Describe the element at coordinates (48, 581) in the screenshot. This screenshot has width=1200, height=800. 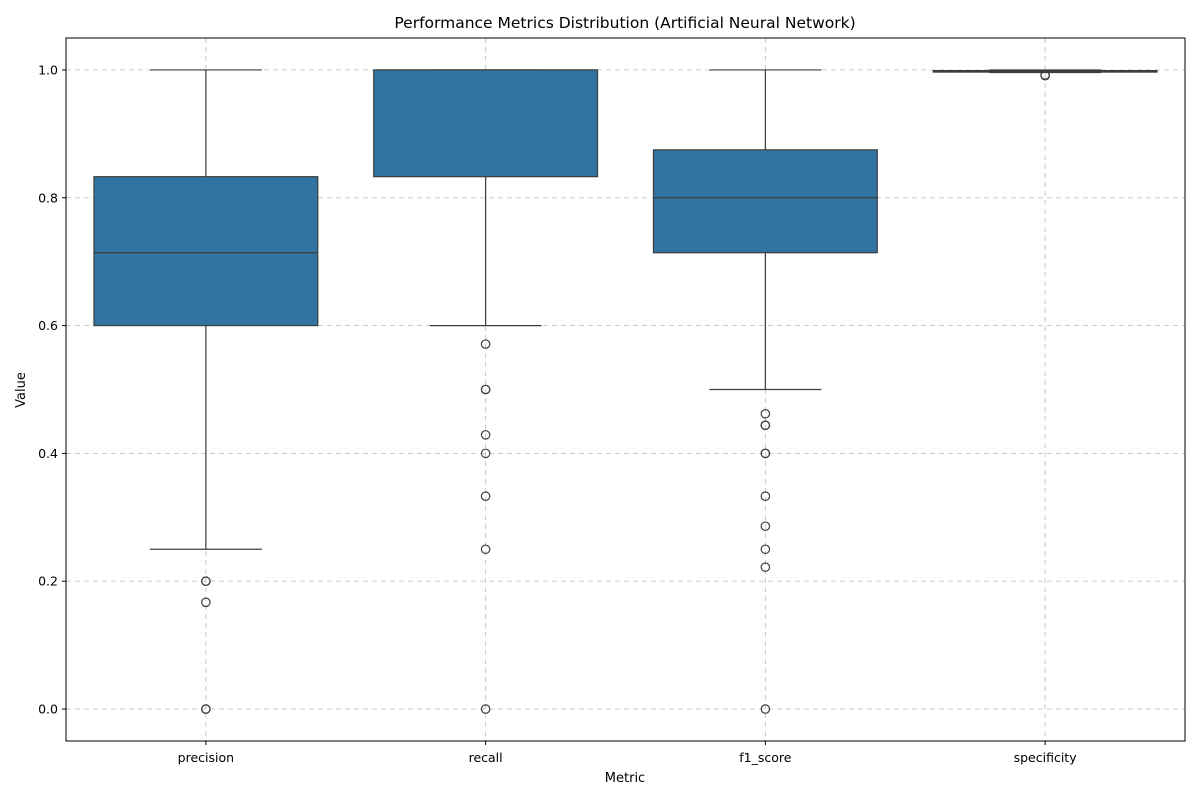
I see `y-tick-label: 0.2` at that location.